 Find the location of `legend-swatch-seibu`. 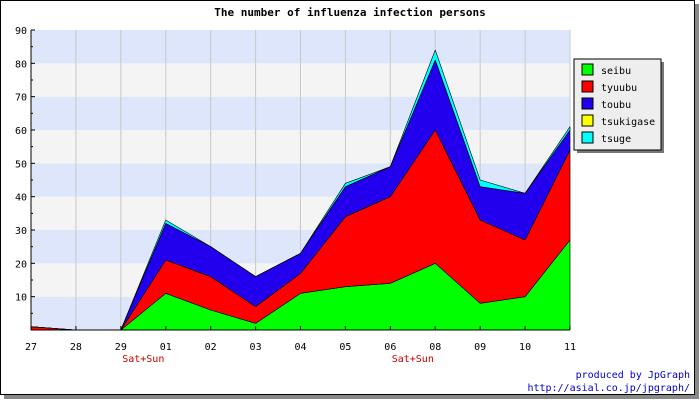

legend-swatch-seibu is located at coordinates (587, 69).